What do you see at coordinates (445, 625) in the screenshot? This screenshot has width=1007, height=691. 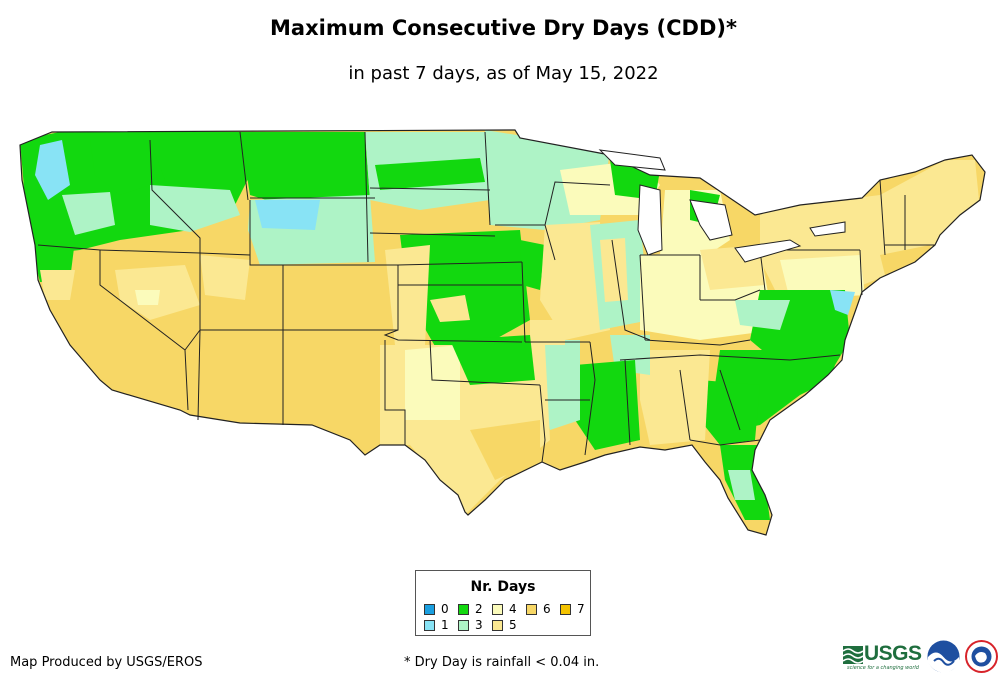 I see `legend-label-1: 1` at bounding box center [445, 625].